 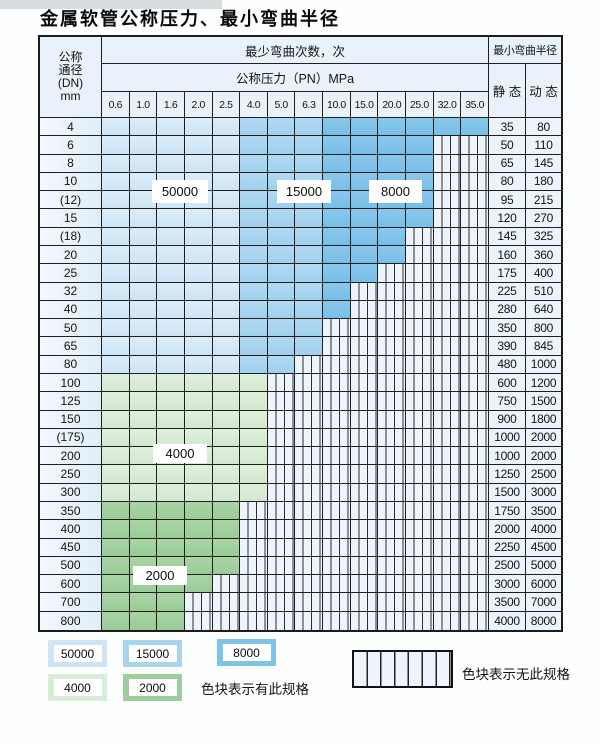 What do you see at coordinates (507, 511) in the screenshot?
I see `static-radius-value: 1750` at bounding box center [507, 511].